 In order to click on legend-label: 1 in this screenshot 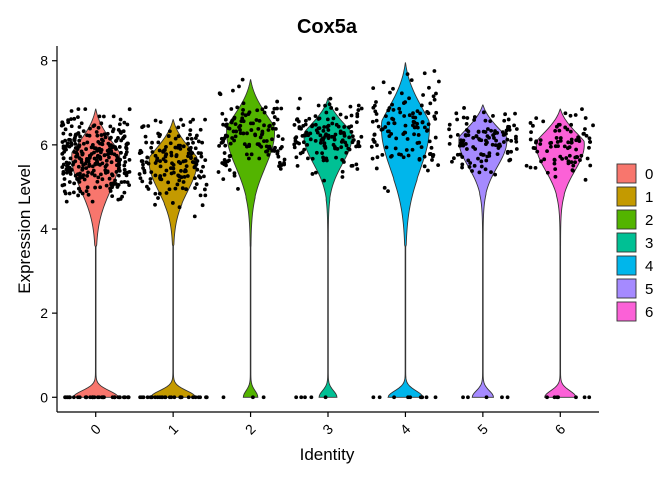, I will do `click(649, 197)`.